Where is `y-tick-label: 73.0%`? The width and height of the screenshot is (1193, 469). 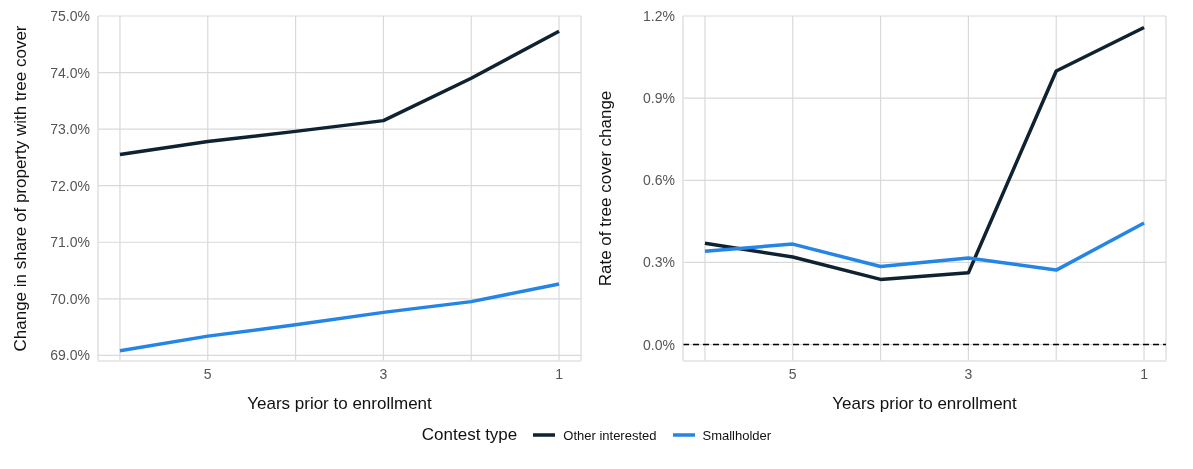 y-tick-label: 73.0% is located at coordinates (70, 129).